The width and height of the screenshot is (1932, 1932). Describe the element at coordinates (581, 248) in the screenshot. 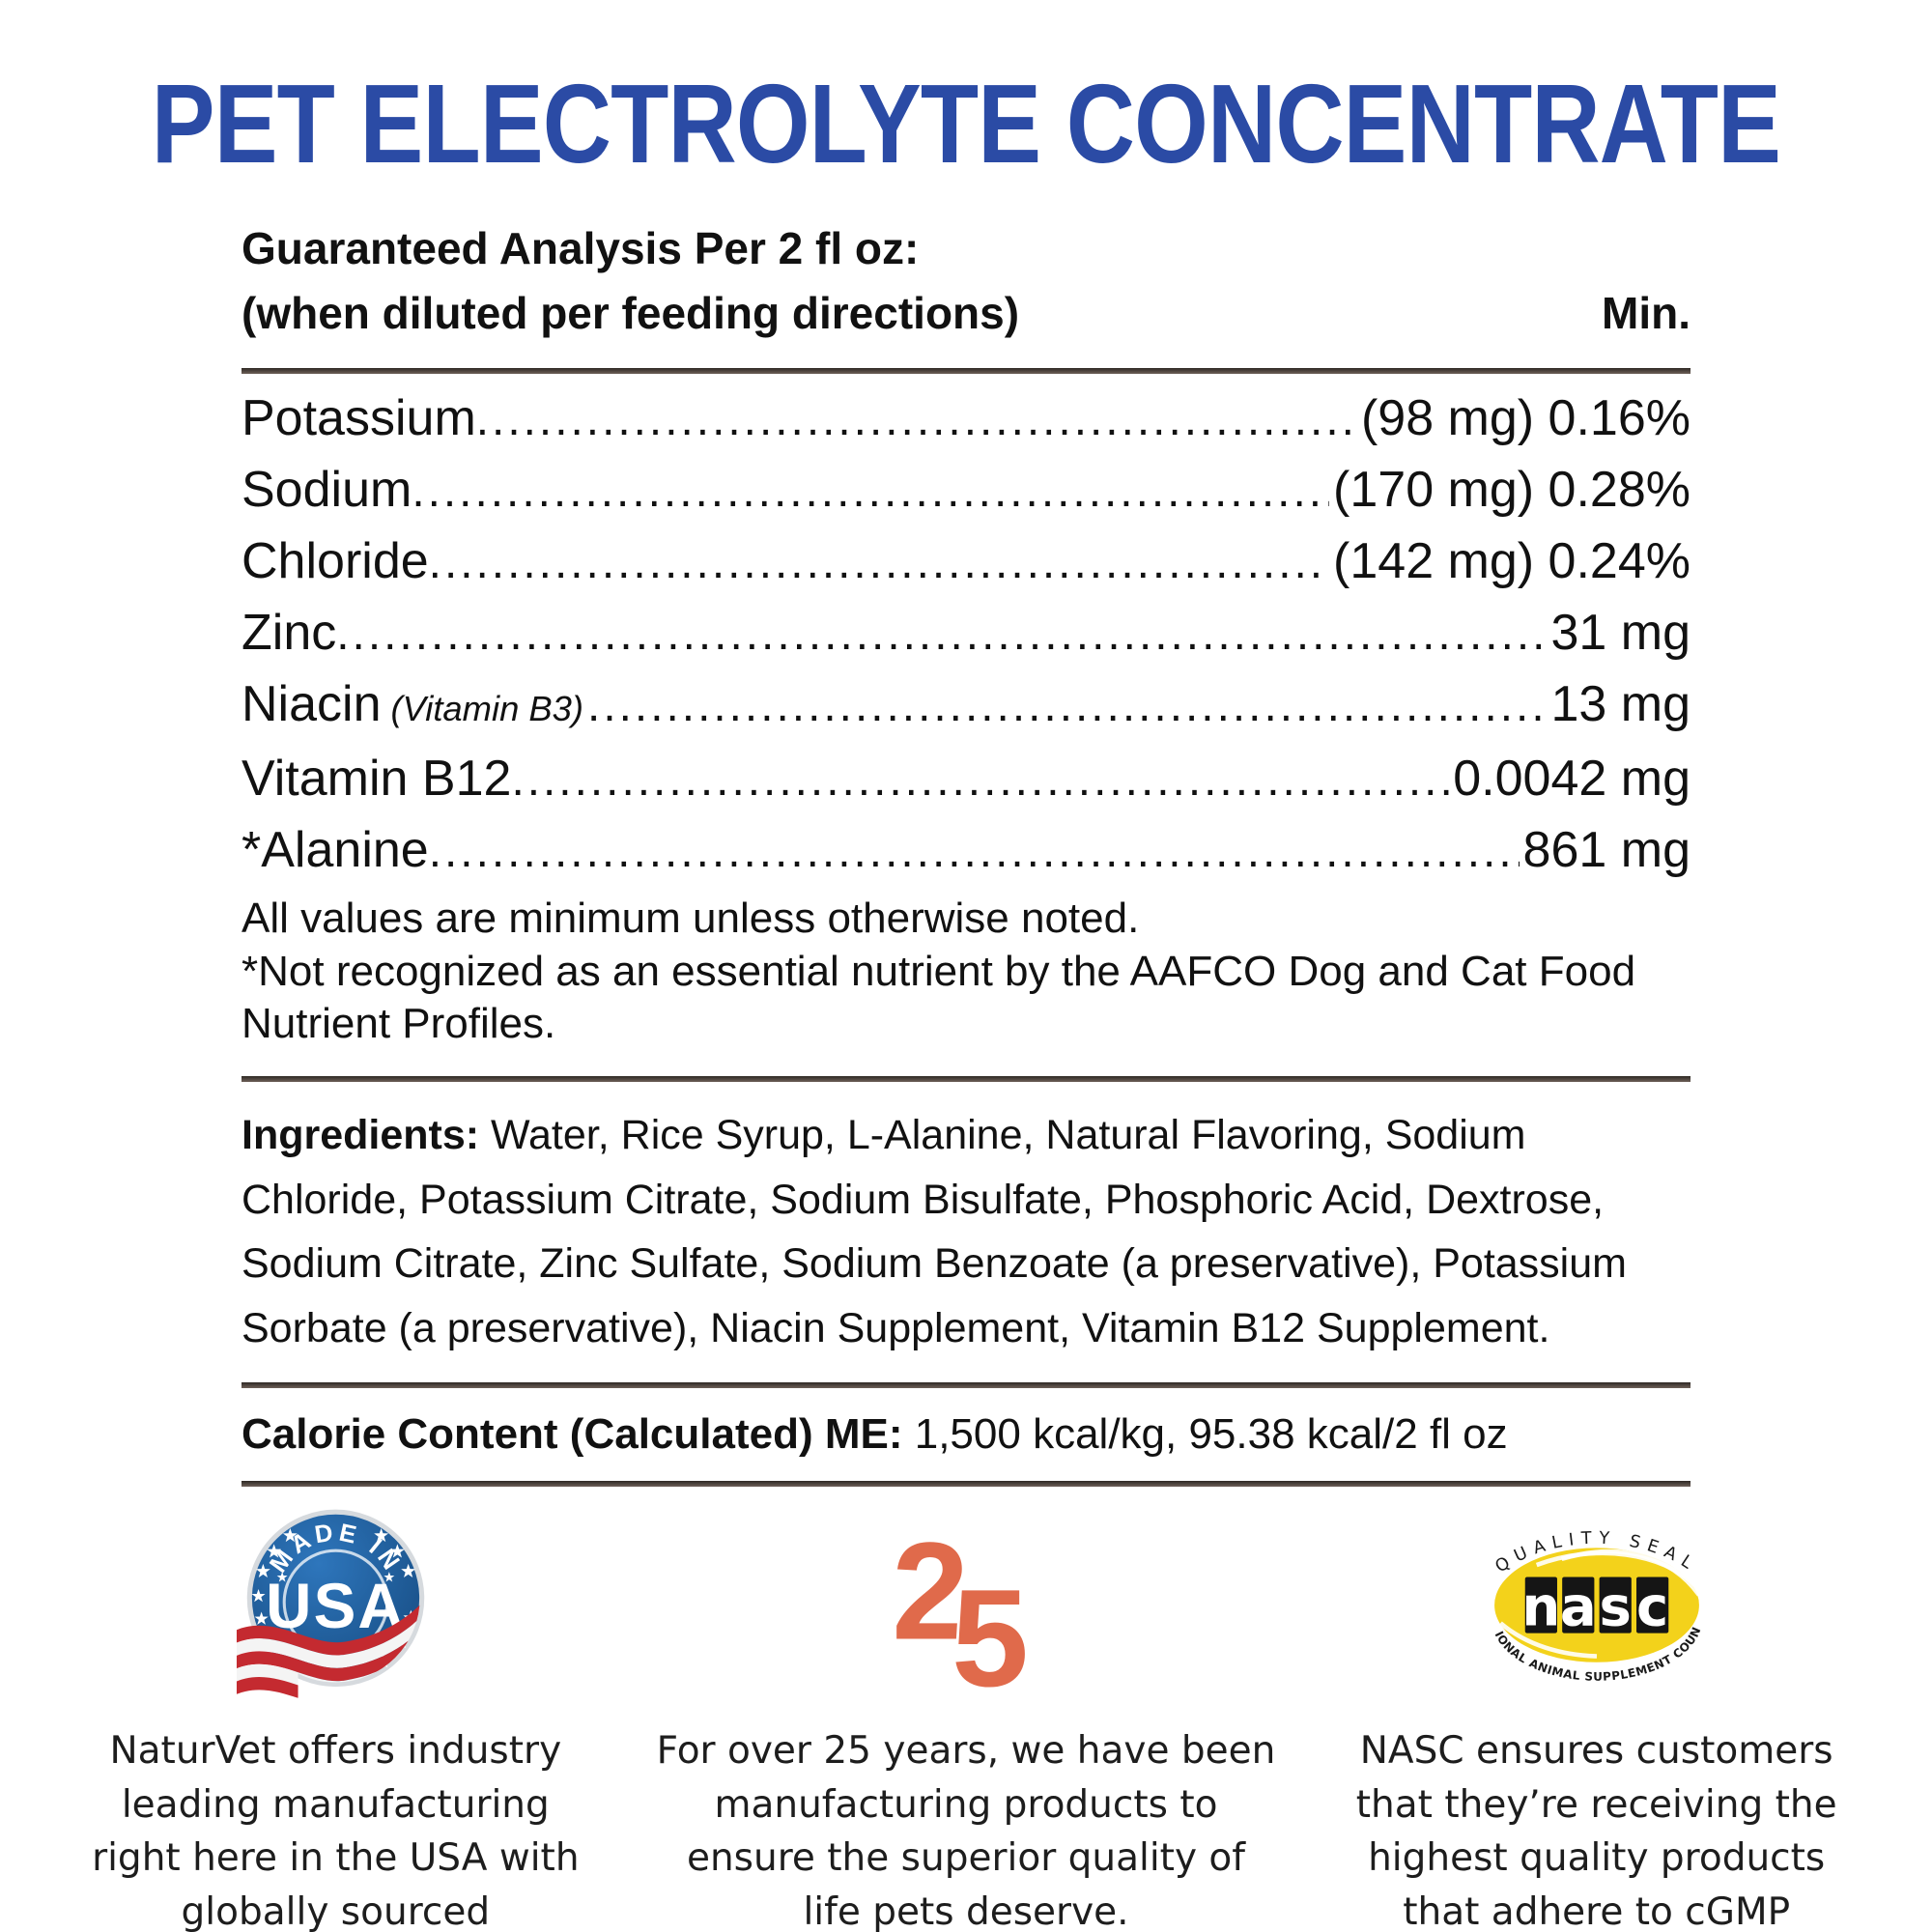

I see `ga-heading-line1: Guaranteed Analysis Per 2 fl oz:` at that location.